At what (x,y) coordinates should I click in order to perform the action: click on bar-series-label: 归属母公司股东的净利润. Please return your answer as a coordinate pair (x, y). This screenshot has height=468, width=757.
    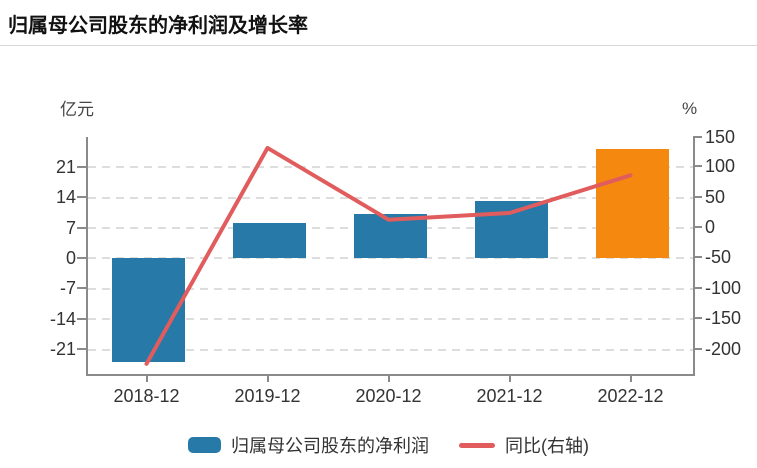
    Looking at the image, I should click on (330, 446).